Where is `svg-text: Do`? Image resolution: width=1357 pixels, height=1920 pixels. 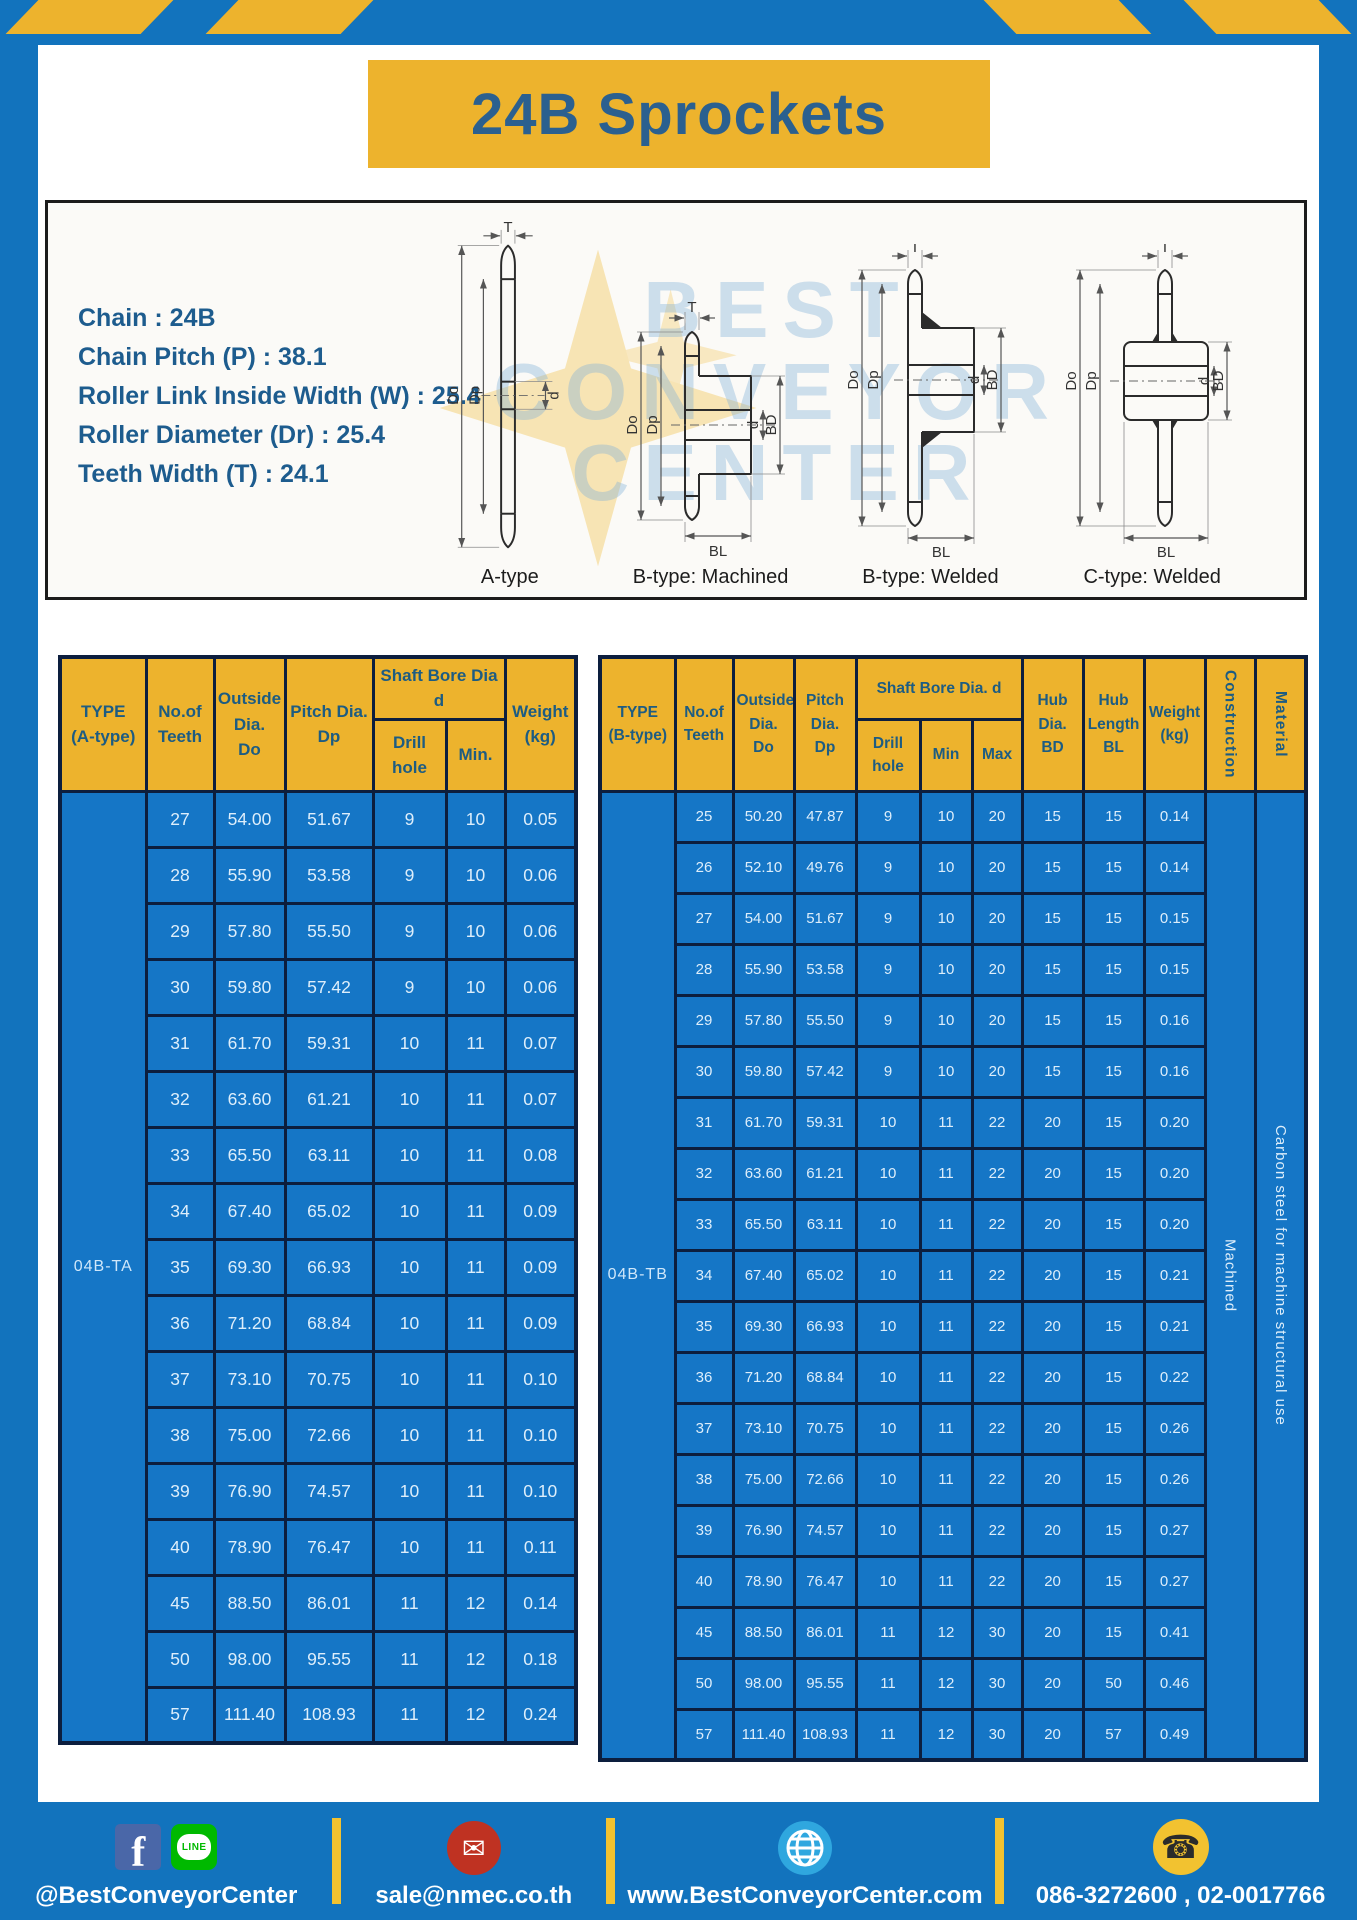
svg-text: Do is located at coordinates (854, 379).